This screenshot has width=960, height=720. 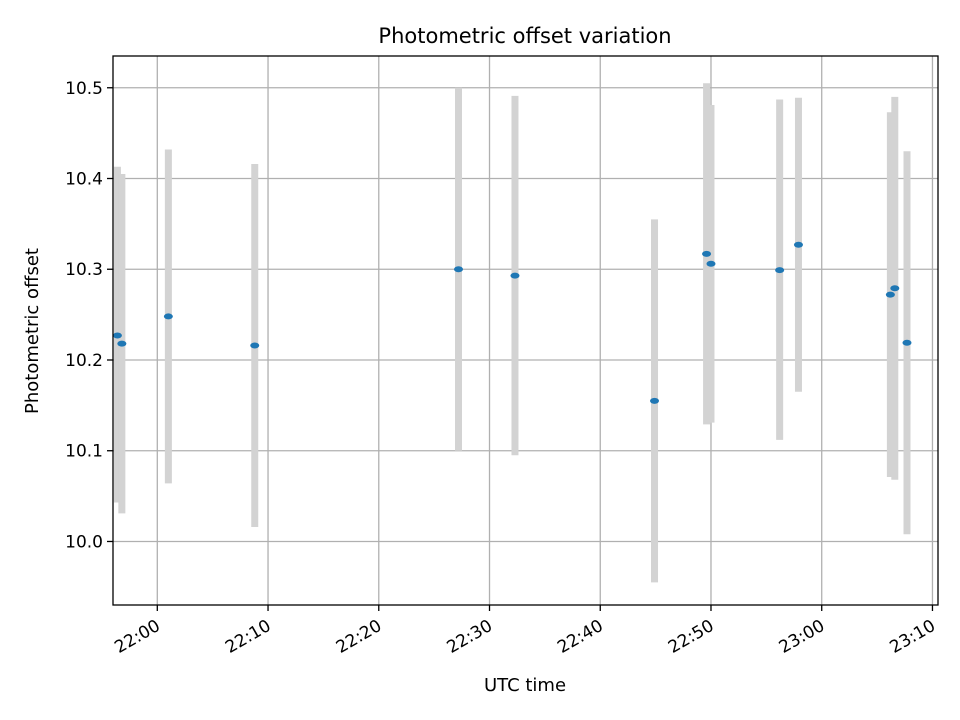 What do you see at coordinates (84, 89) in the screenshot?
I see `y-tick-label: 10.5` at bounding box center [84, 89].